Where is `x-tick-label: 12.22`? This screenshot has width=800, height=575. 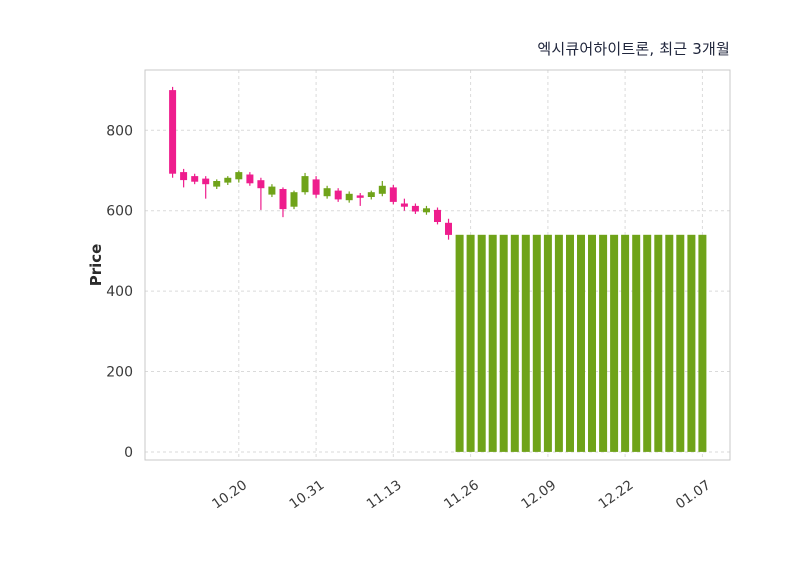
x-tick-label: 12.22 is located at coordinates (616, 494).